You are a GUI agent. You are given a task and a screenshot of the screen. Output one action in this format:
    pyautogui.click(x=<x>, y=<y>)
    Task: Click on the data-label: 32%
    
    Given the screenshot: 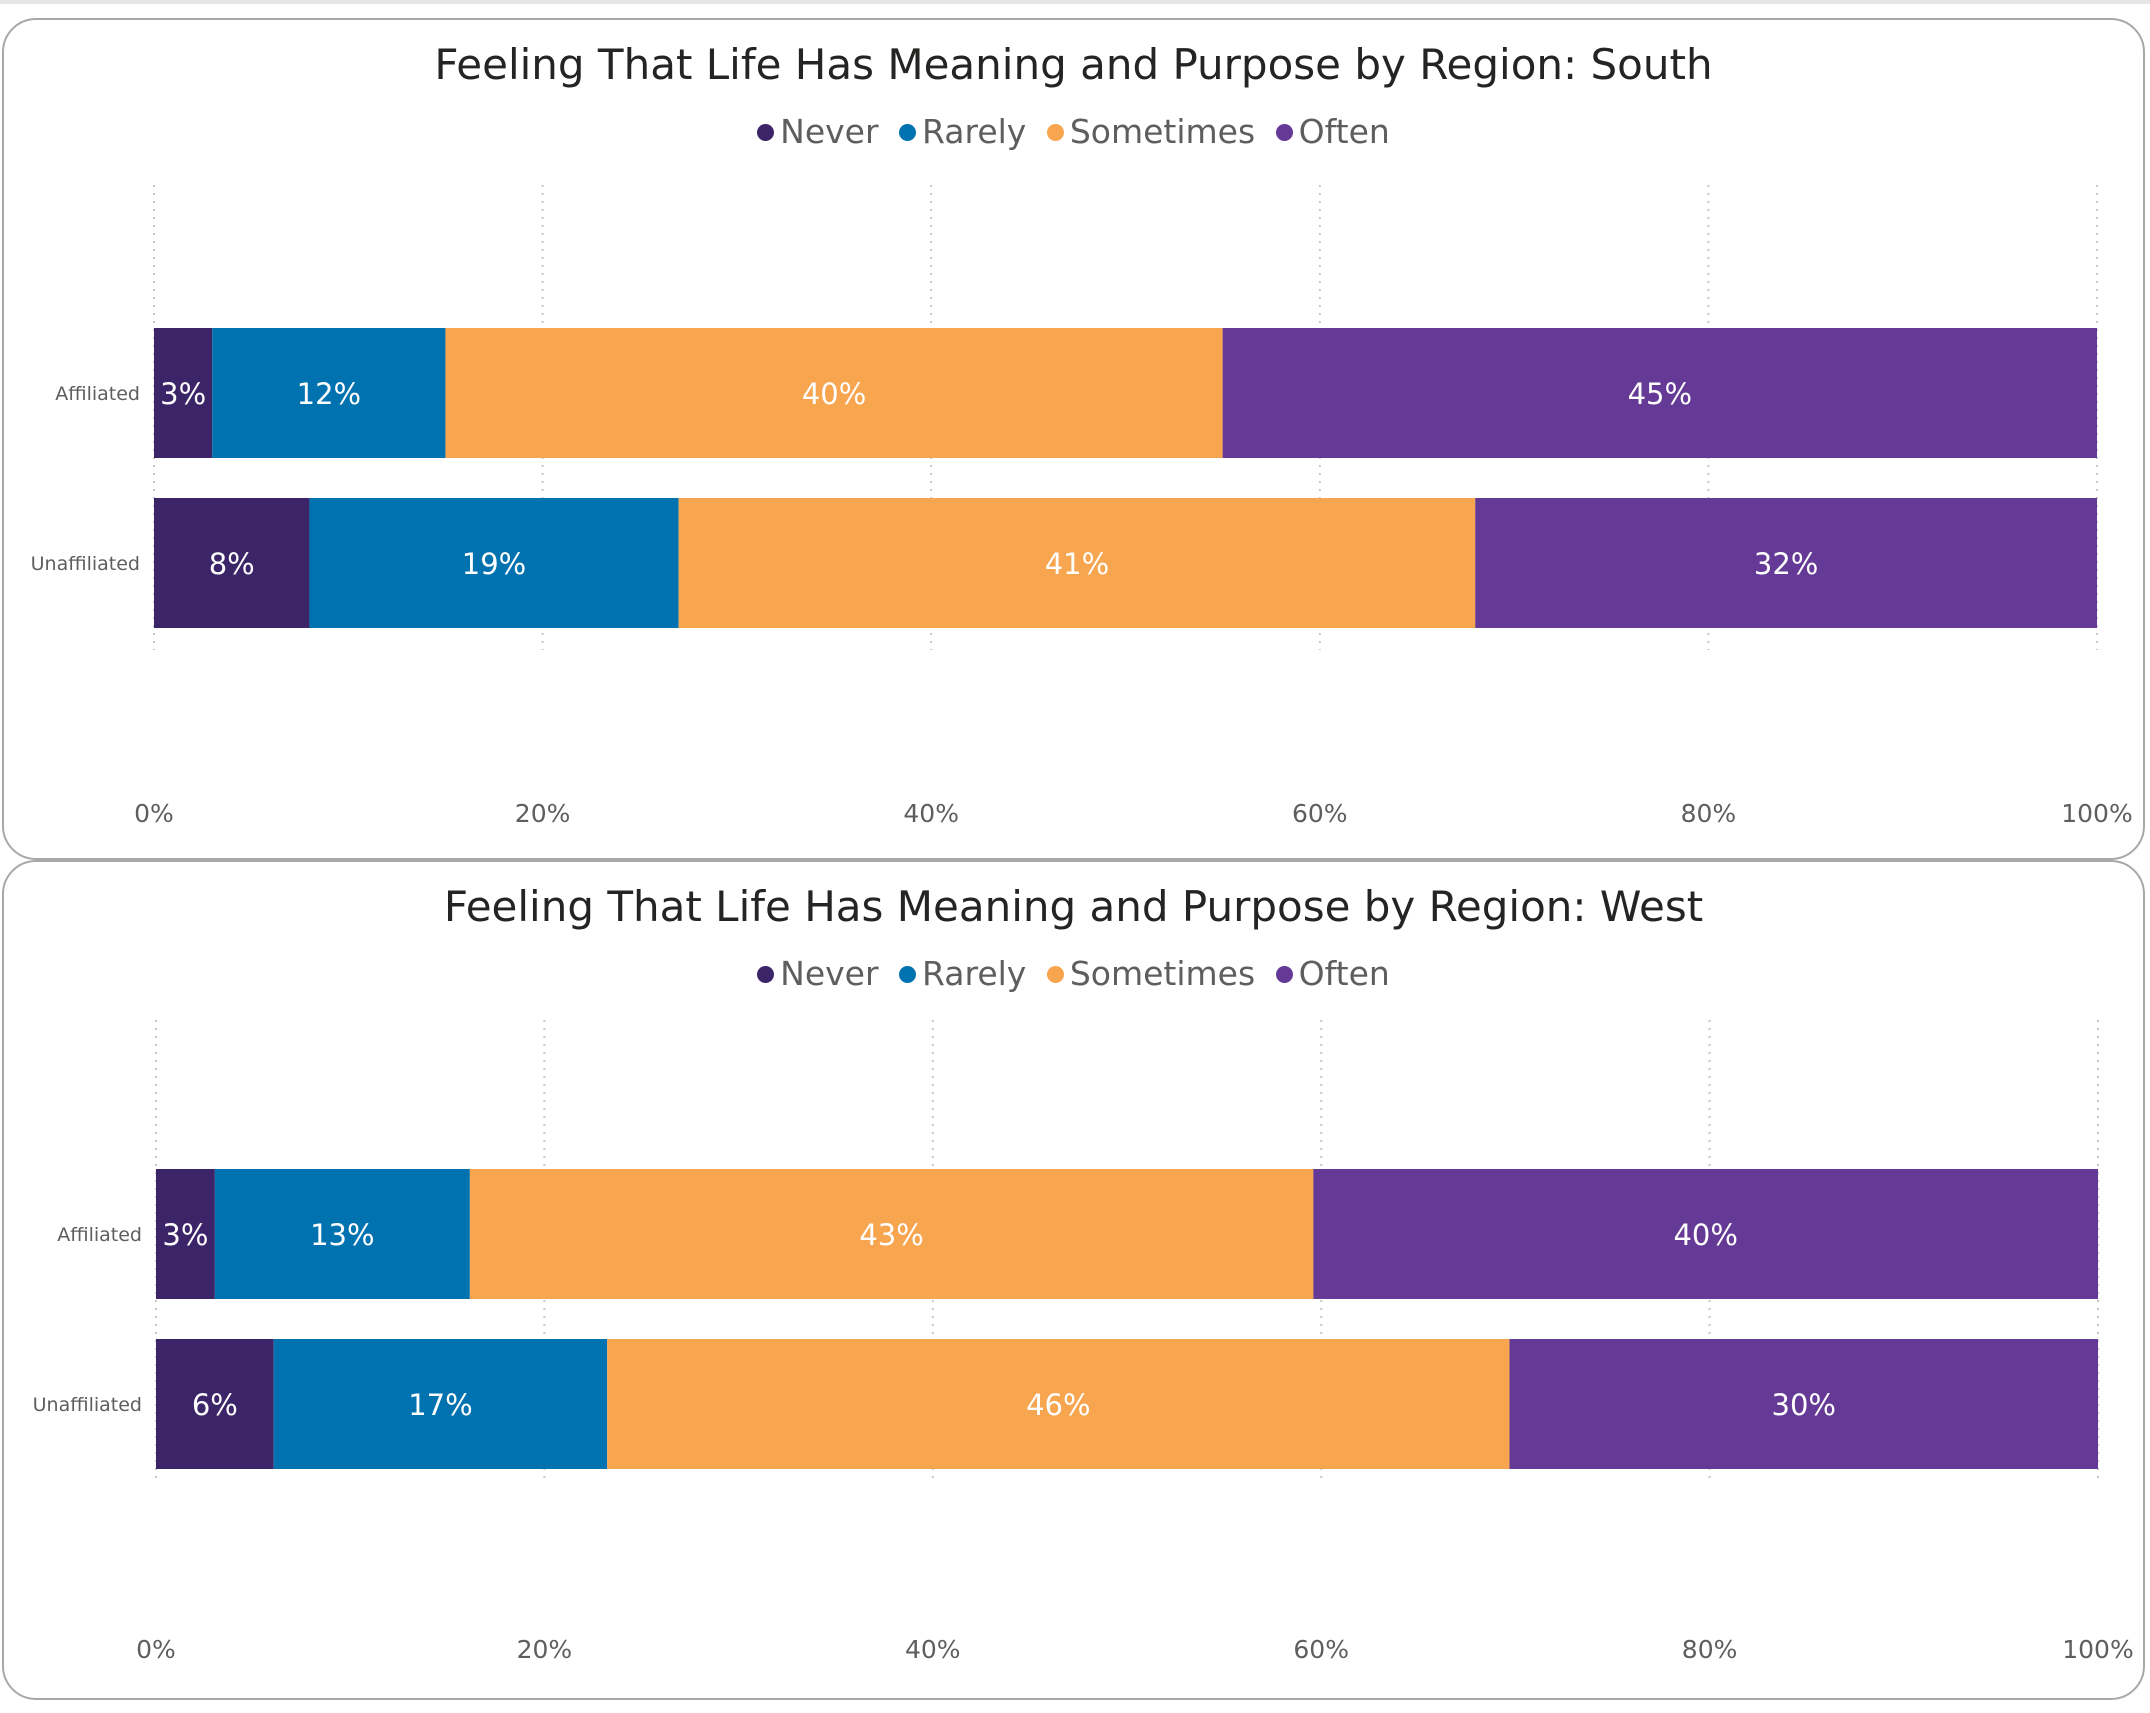 What is the action you would take?
    pyautogui.click(x=1786, y=564)
    